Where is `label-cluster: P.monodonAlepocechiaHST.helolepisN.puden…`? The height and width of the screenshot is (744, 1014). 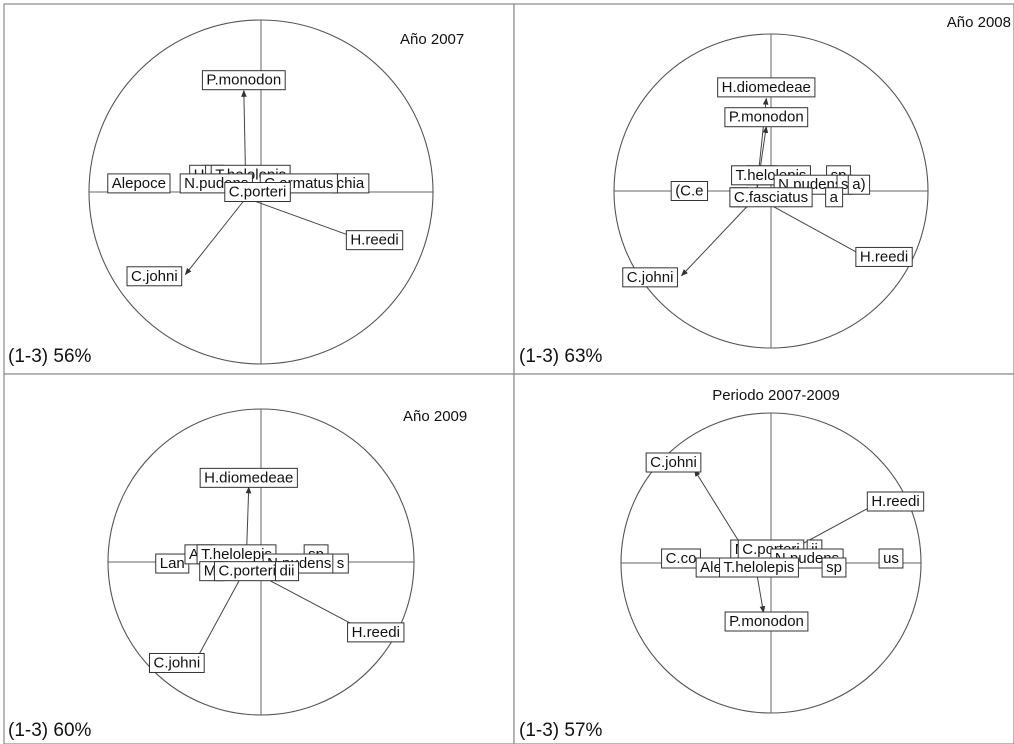
label-cluster: P.monodonAlepocechiaHST.helolepisN.puden… is located at coordinates (255, 178).